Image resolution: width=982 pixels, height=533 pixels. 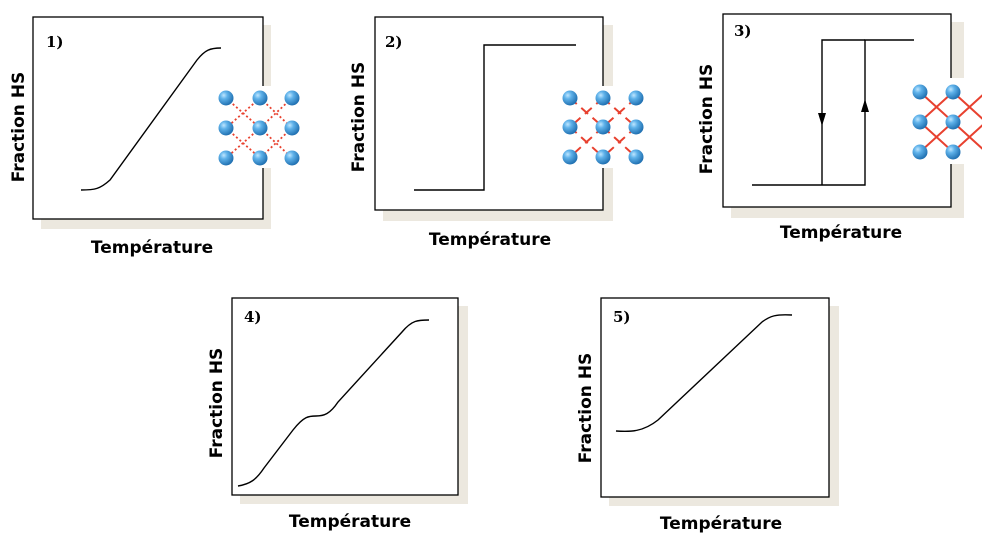 I want to click on panel-5-number: 5), so click(x=622, y=317).